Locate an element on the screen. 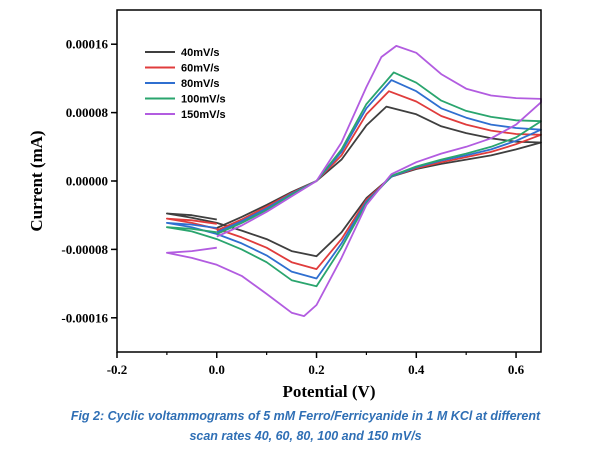 Image resolution: width=611 pixels, height=452 pixels. x-tick-label-4: 0.6 is located at coordinates (516, 369).